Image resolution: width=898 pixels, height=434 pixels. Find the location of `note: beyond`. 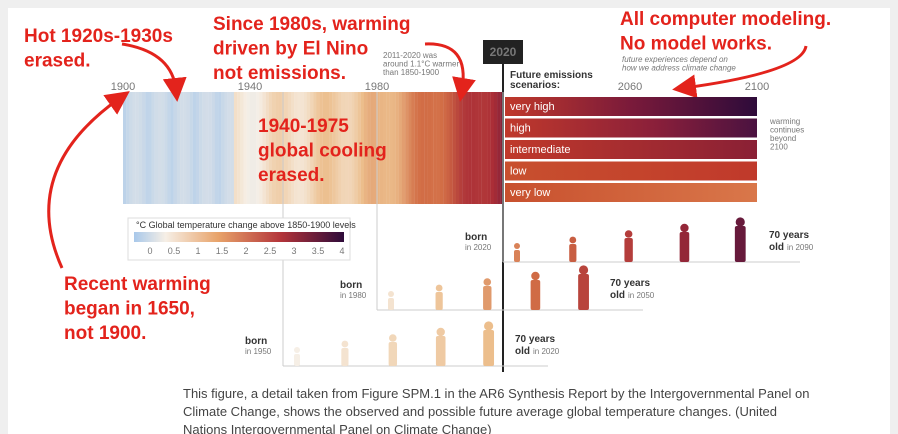

note: beyond is located at coordinates (783, 138).